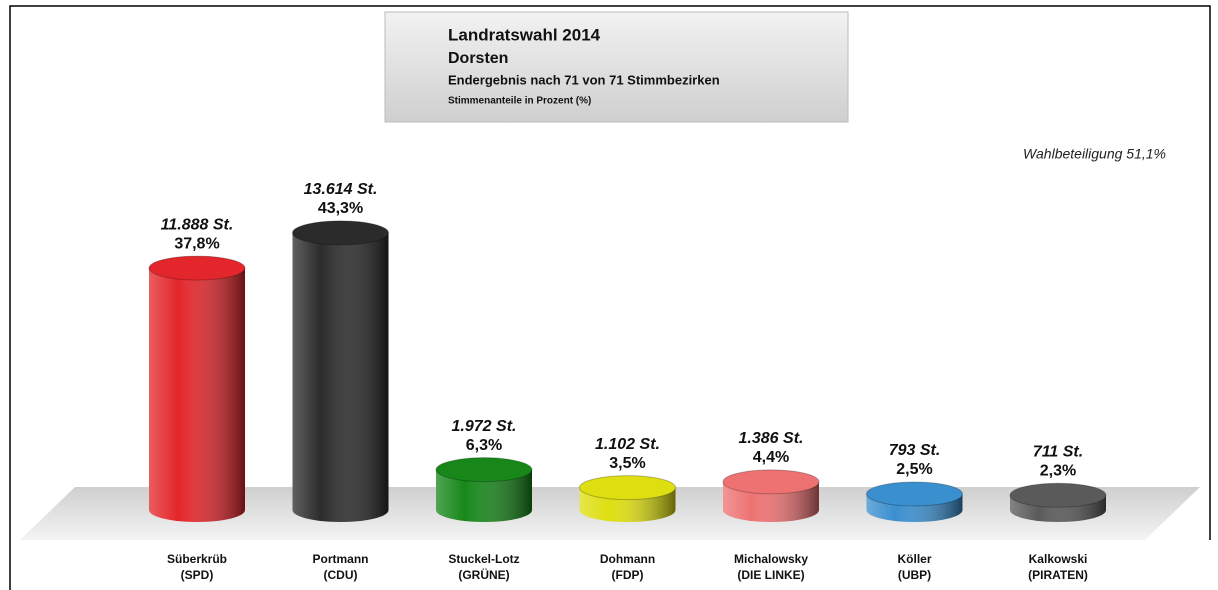 The height and width of the screenshot is (590, 1218). Describe the element at coordinates (584, 79) in the screenshot. I see `result-note: Endergebnis nach 71 von 71 Stimmbezirken` at that location.